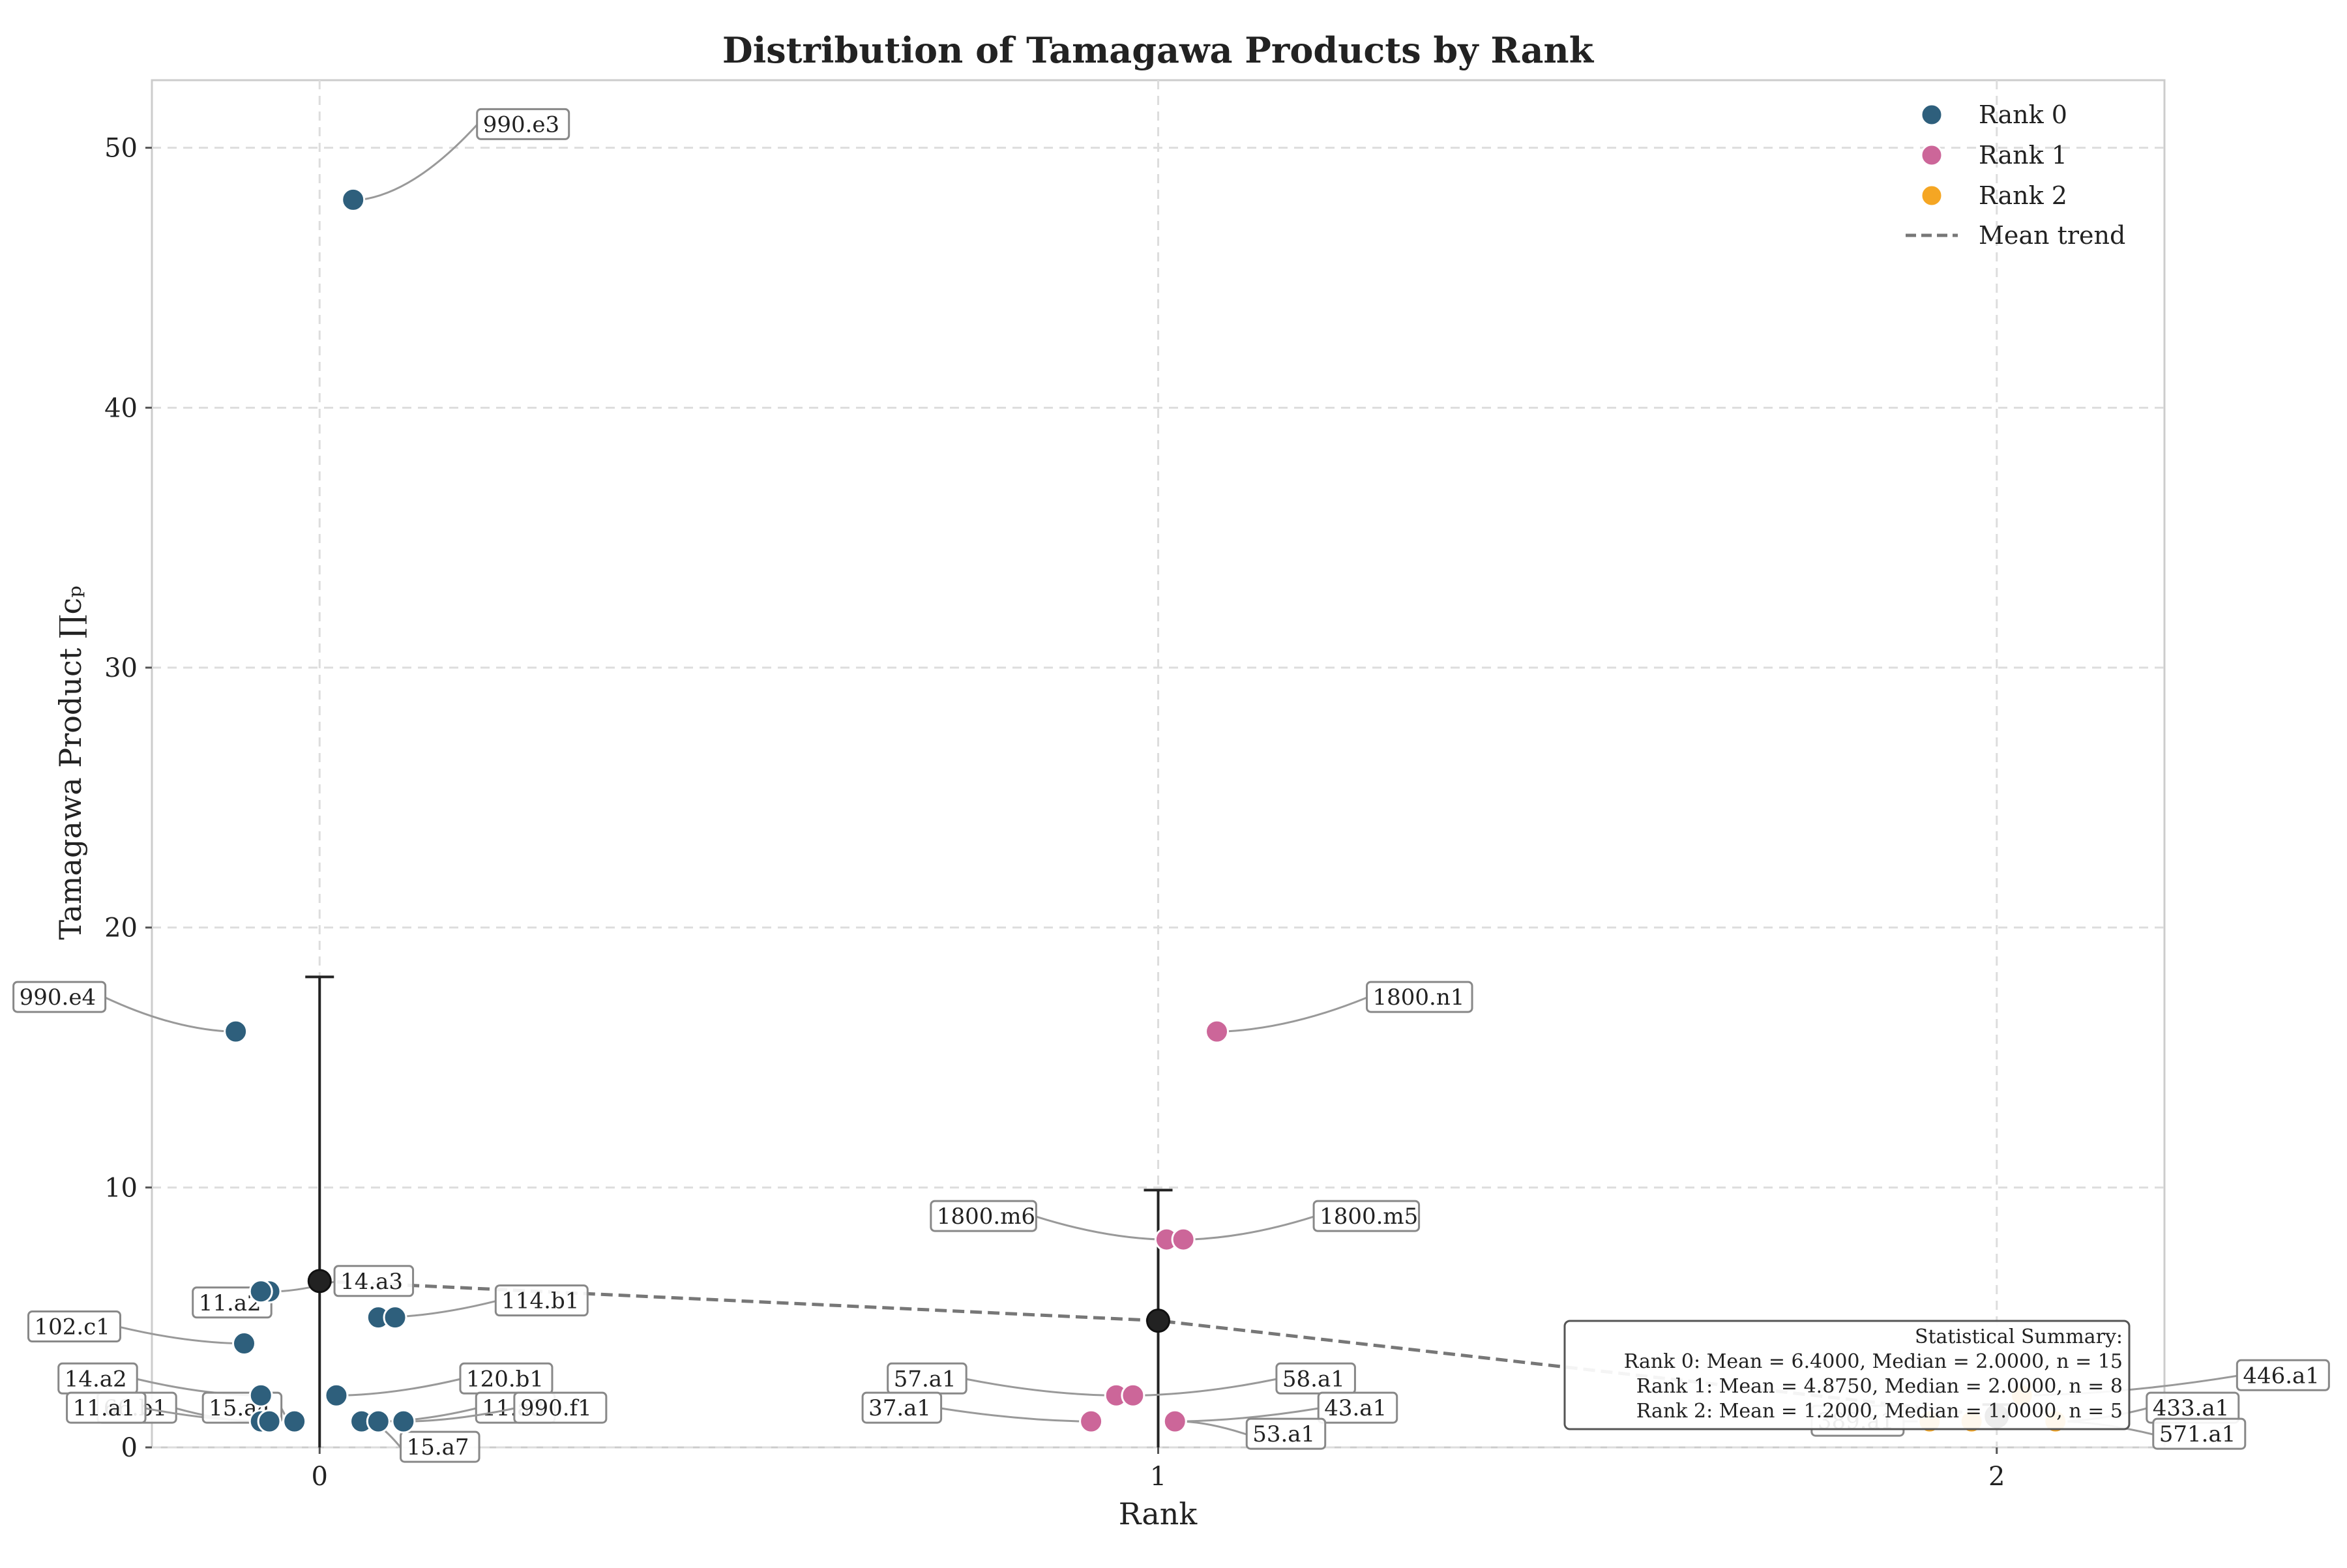  Describe the element at coordinates (1012, 1415) in the screenshot. I see `annotation-arrow-37-a1` at that location.